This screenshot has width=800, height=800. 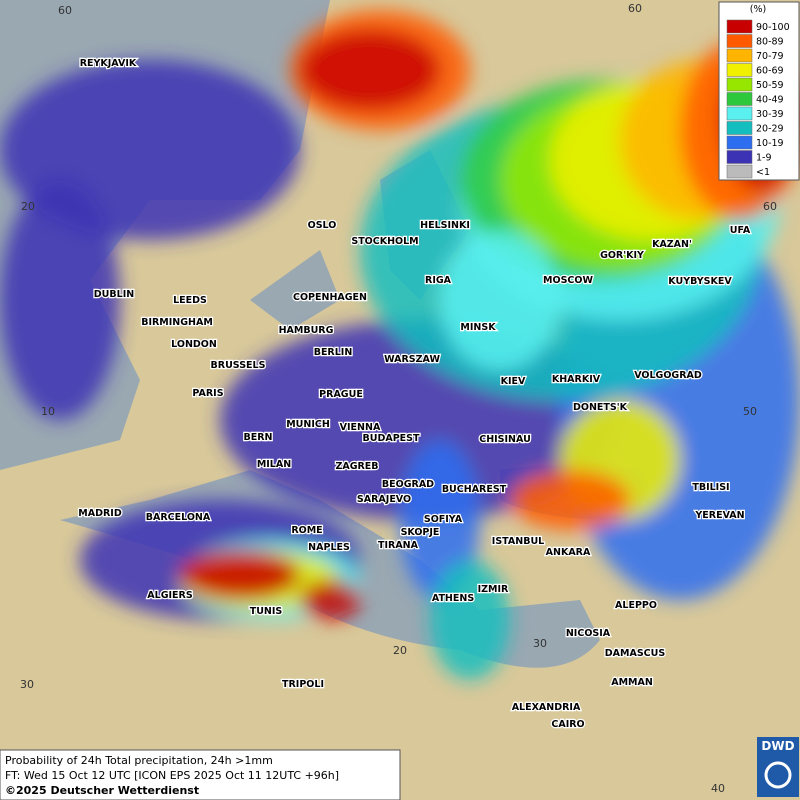 I want to click on city-label: LEEDS, so click(x=190, y=300).